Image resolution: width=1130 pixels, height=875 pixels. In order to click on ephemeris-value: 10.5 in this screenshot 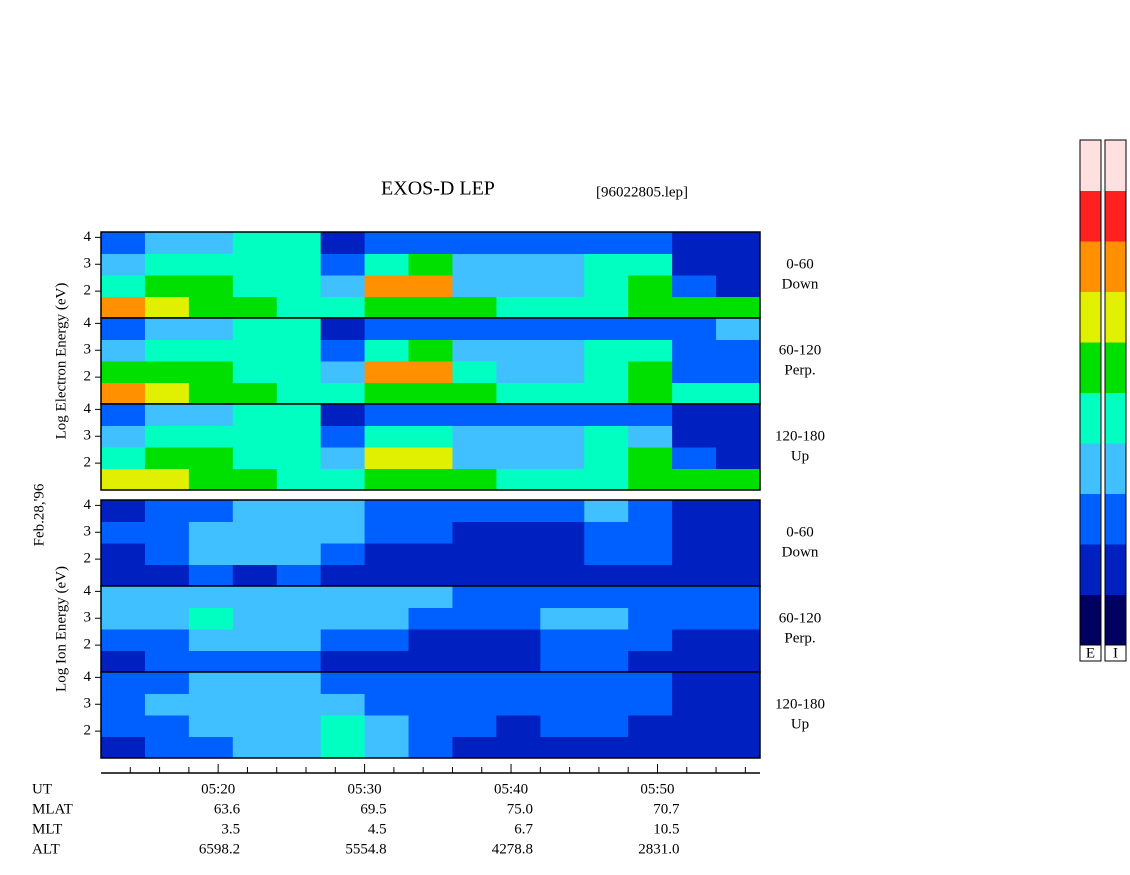, I will do `click(666, 829)`.